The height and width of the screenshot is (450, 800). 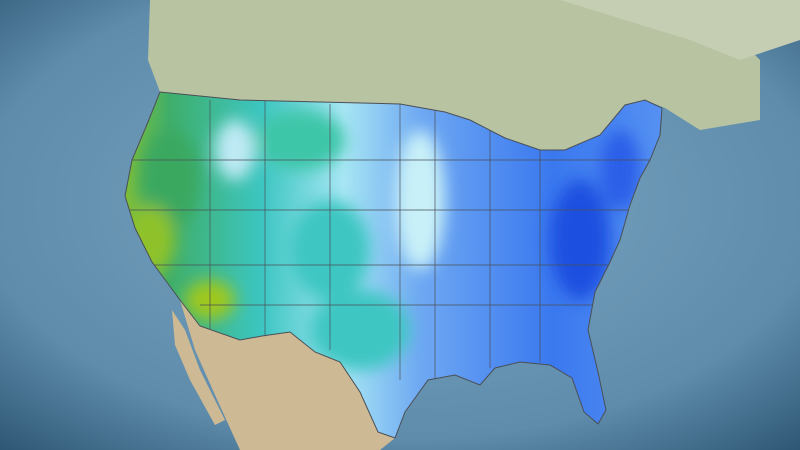 I want to click on greenland-landmass, so click(x=680, y=30).